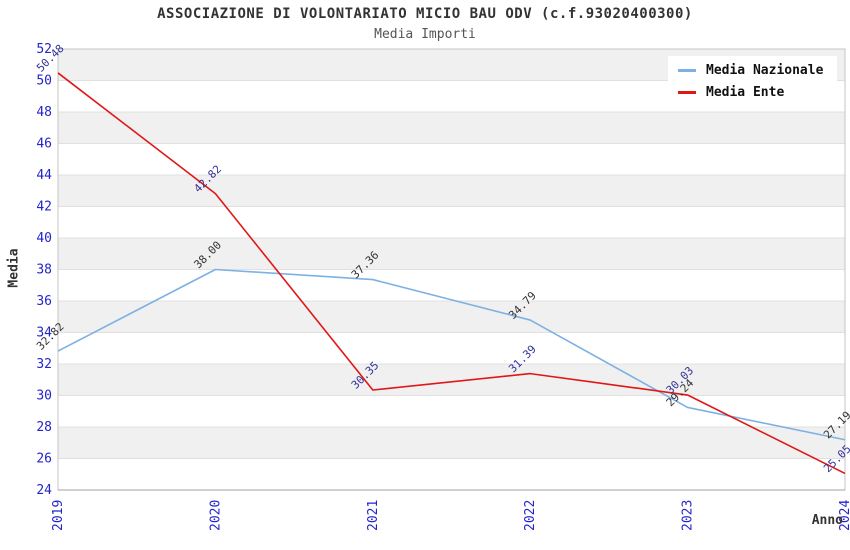 The width and height of the screenshot is (850, 550). I want to click on y-tick-label: 26, so click(44, 459).